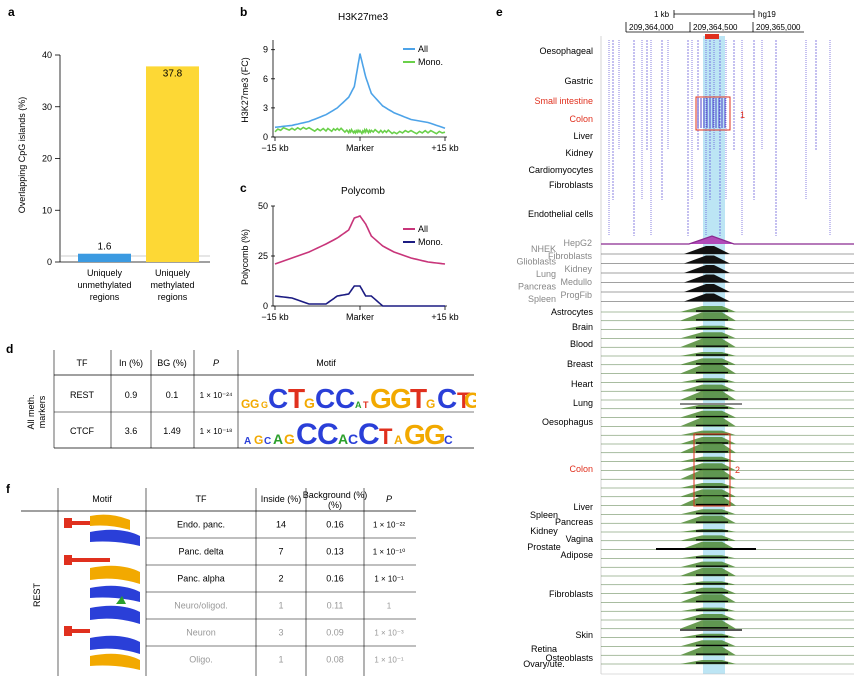 The width and height of the screenshot is (860, 680). I want to click on header-p: P, so click(216, 363).